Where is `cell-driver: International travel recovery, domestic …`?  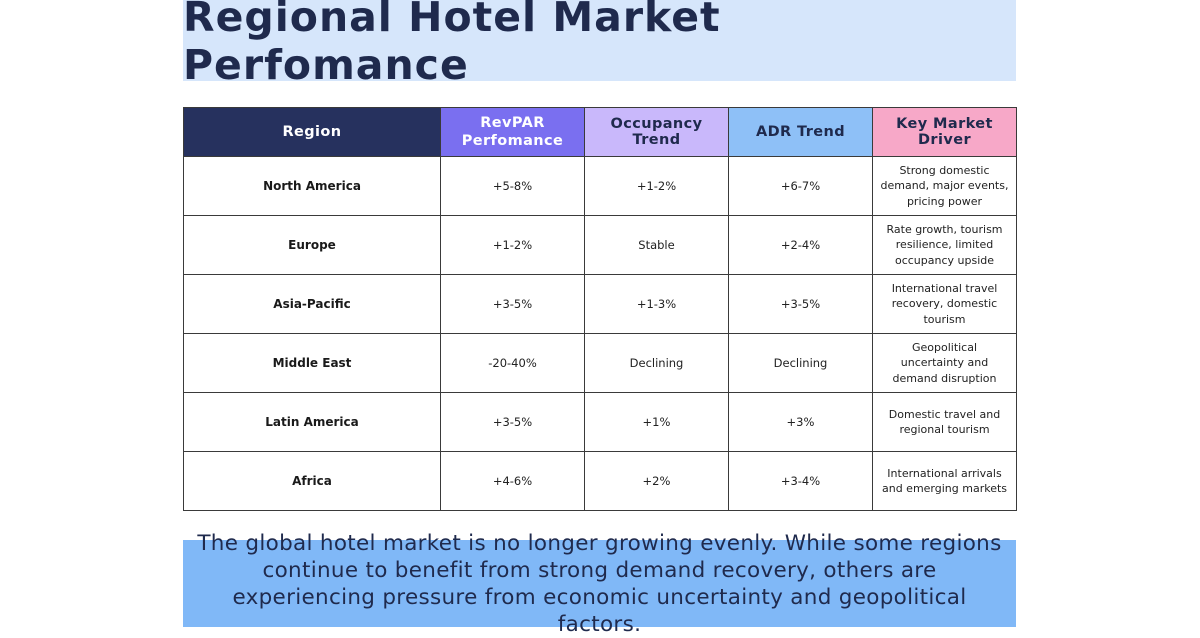 cell-driver: International travel recovery, domestic … is located at coordinates (944, 304).